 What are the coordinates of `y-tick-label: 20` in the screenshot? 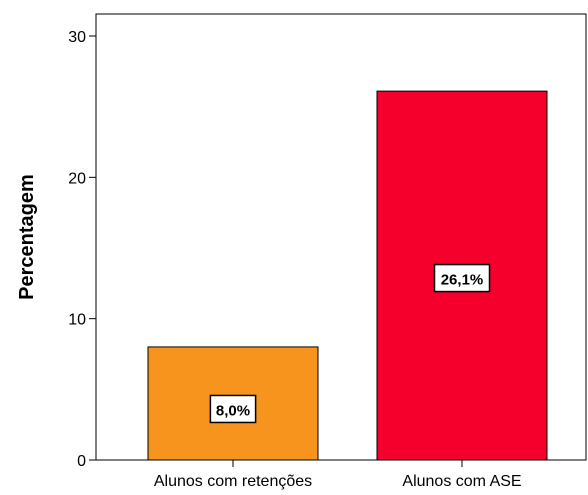 It's located at (77, 178).